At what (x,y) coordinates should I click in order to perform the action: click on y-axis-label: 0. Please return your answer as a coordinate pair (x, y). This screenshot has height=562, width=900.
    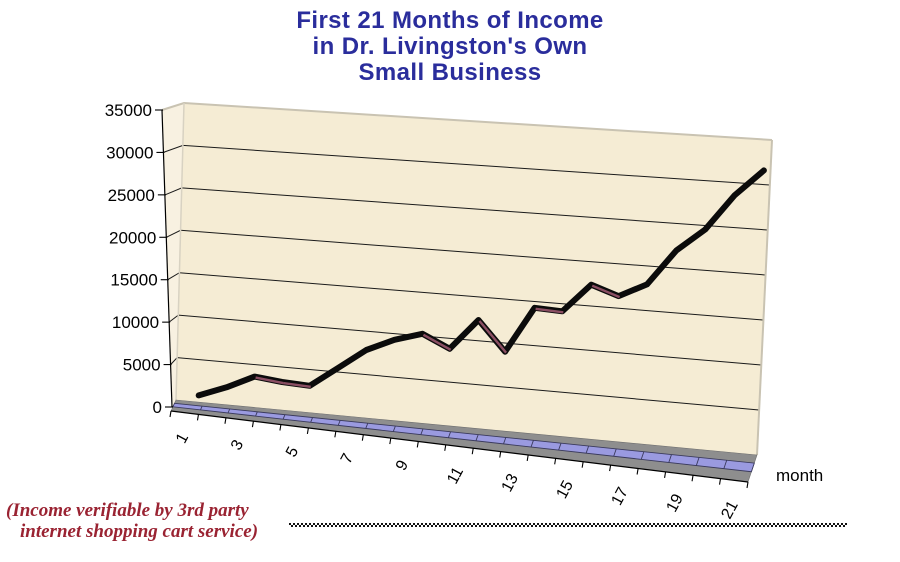
    Looking at the image, I should click on (157, 407).